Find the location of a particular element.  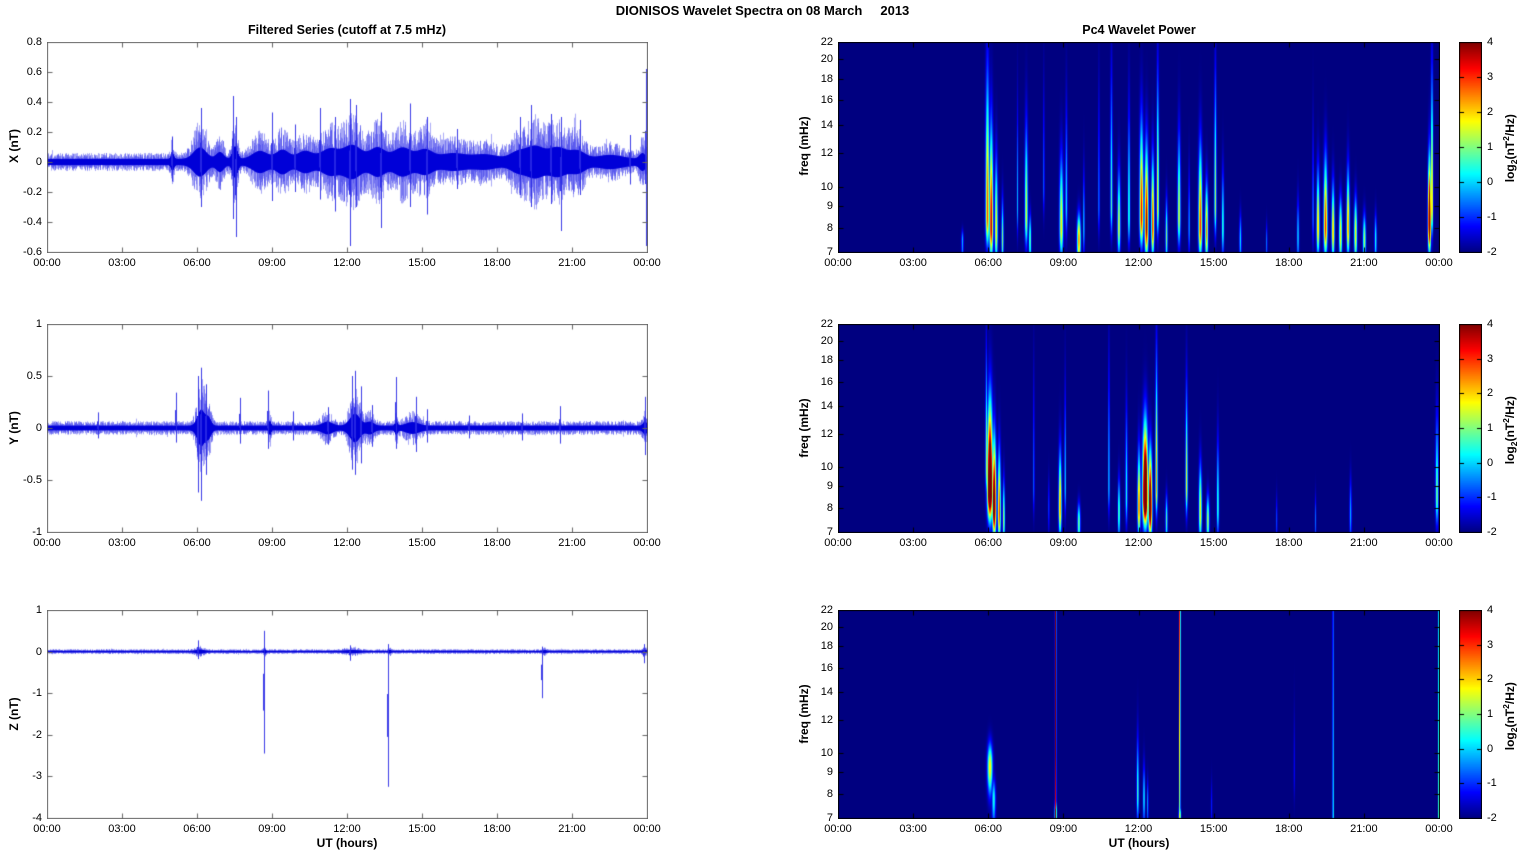

y-tick-label: 7 is located at coordinates (829, 818).